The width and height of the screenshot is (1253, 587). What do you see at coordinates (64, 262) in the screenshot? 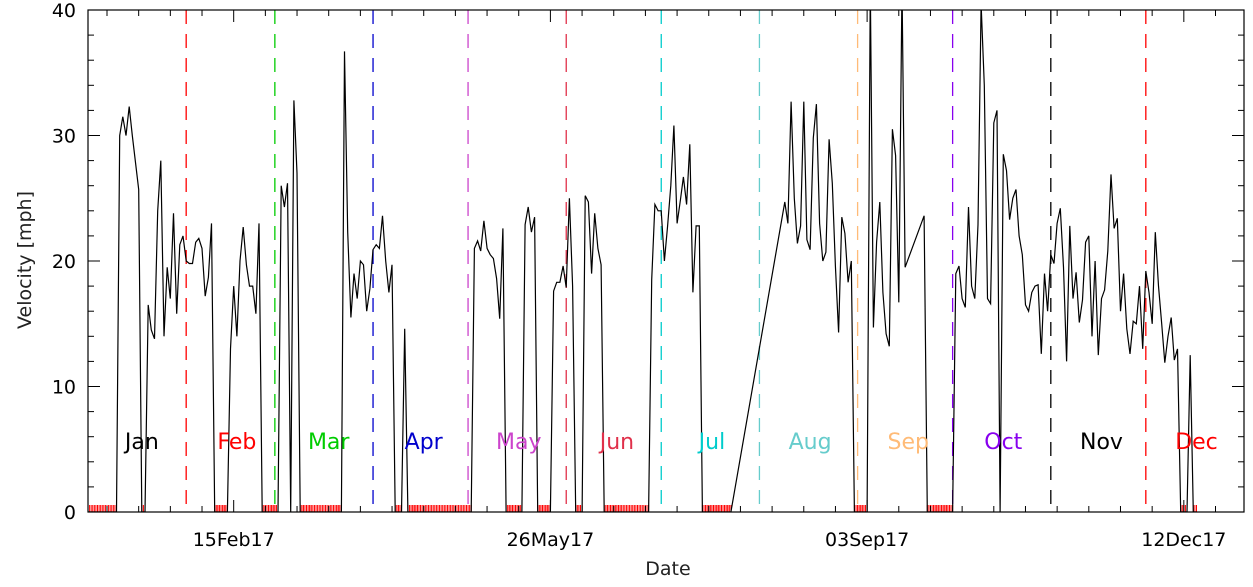
I see `y-tick-label: 20` at bounding box center [64, 262].